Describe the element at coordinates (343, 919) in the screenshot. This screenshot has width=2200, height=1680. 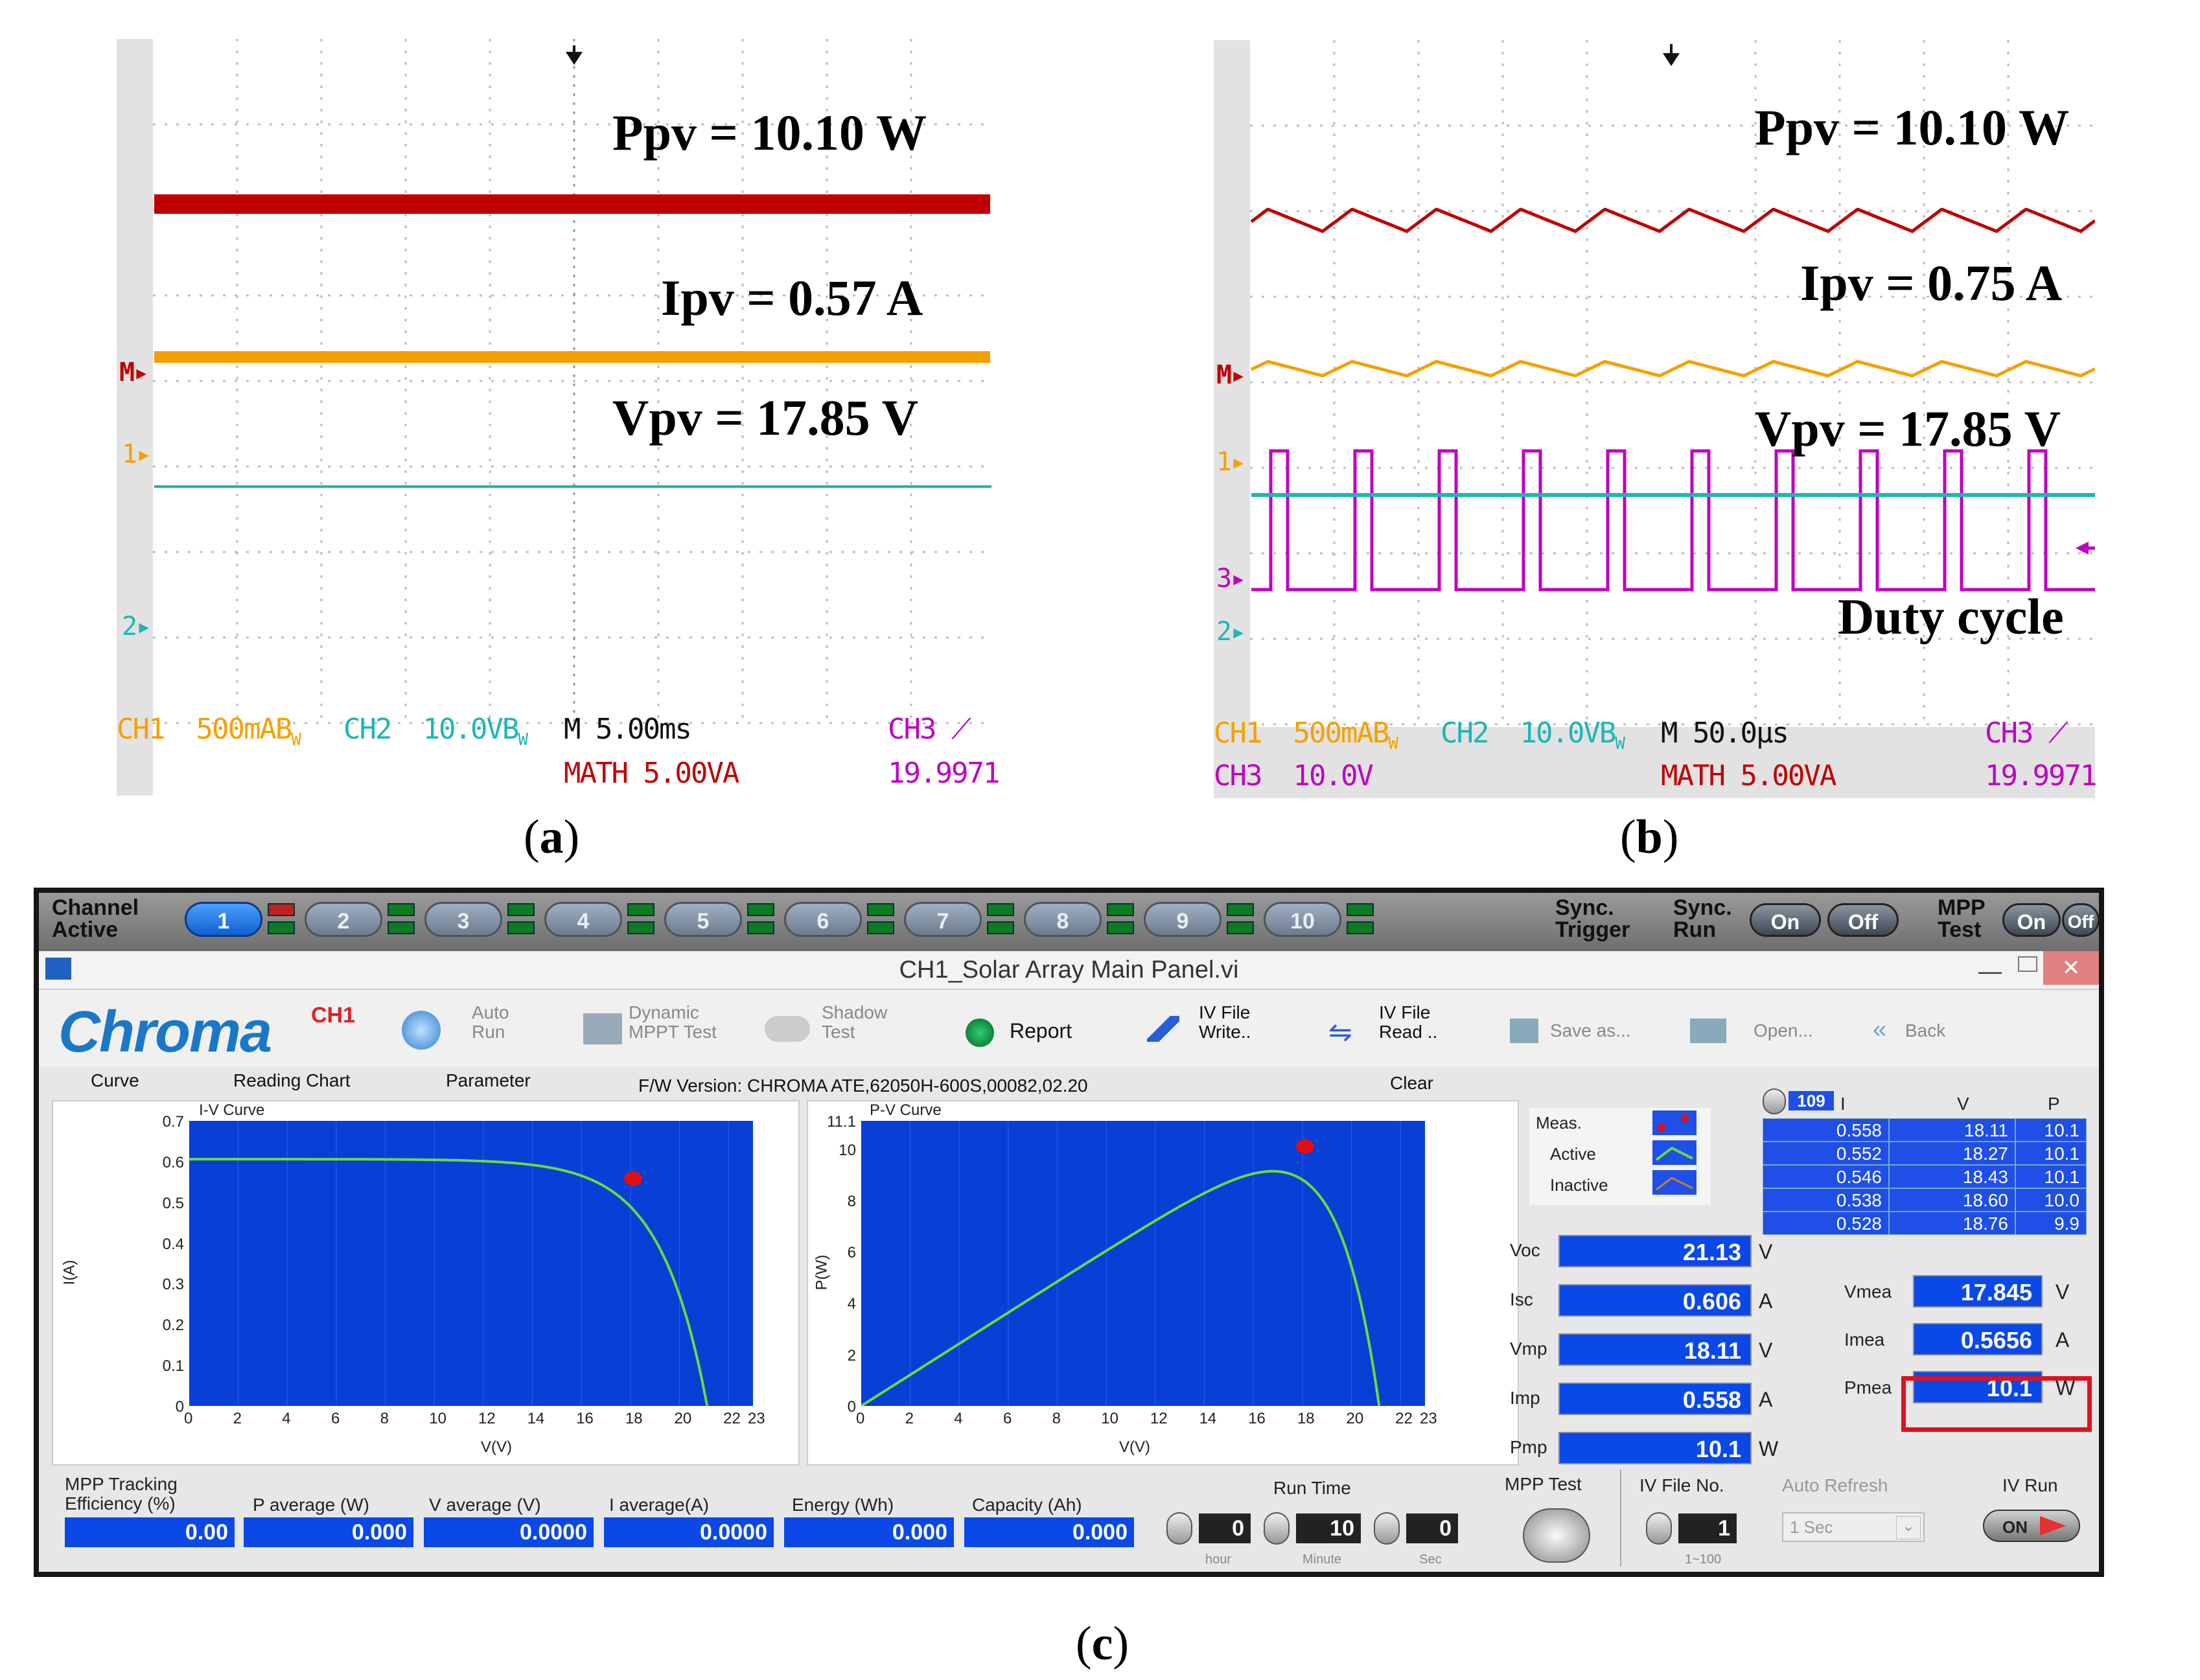
I see `channel-button-2: 2` at that location.